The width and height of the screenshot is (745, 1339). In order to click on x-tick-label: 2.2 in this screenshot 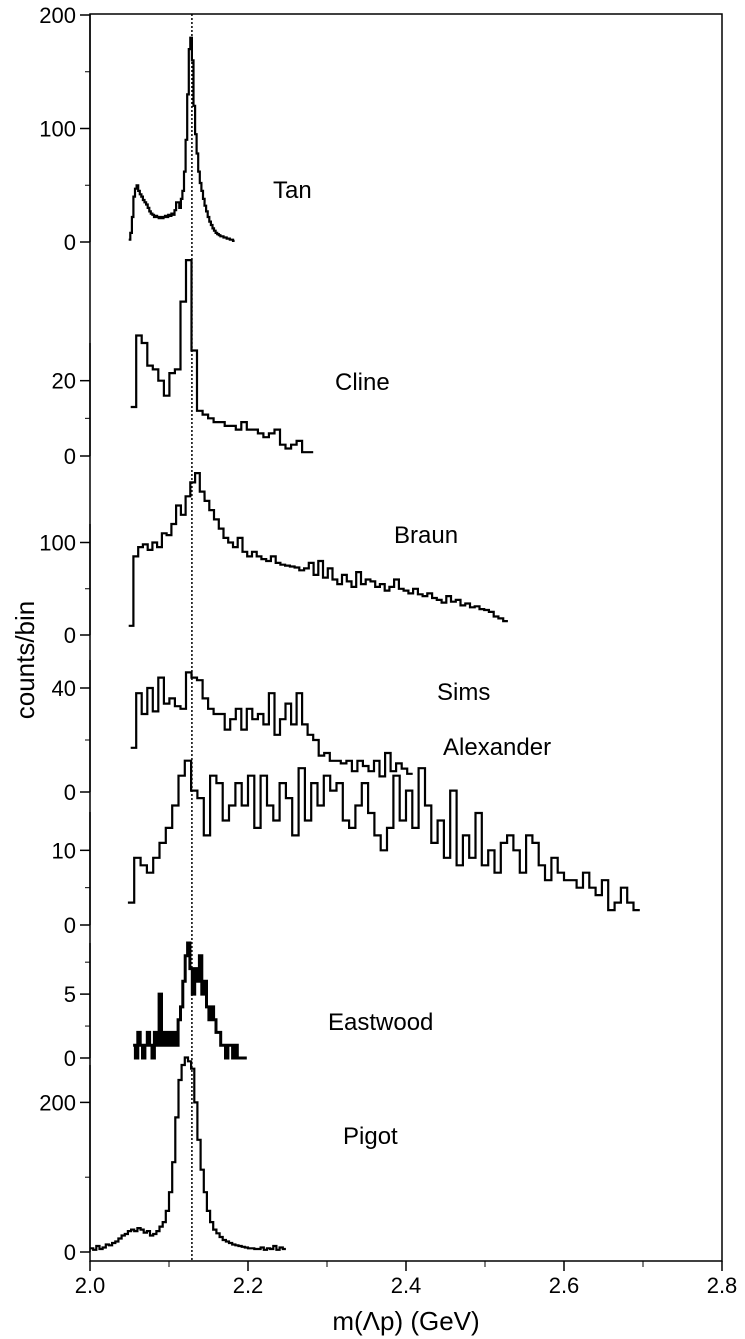, I will do `click(248, 1285)`.